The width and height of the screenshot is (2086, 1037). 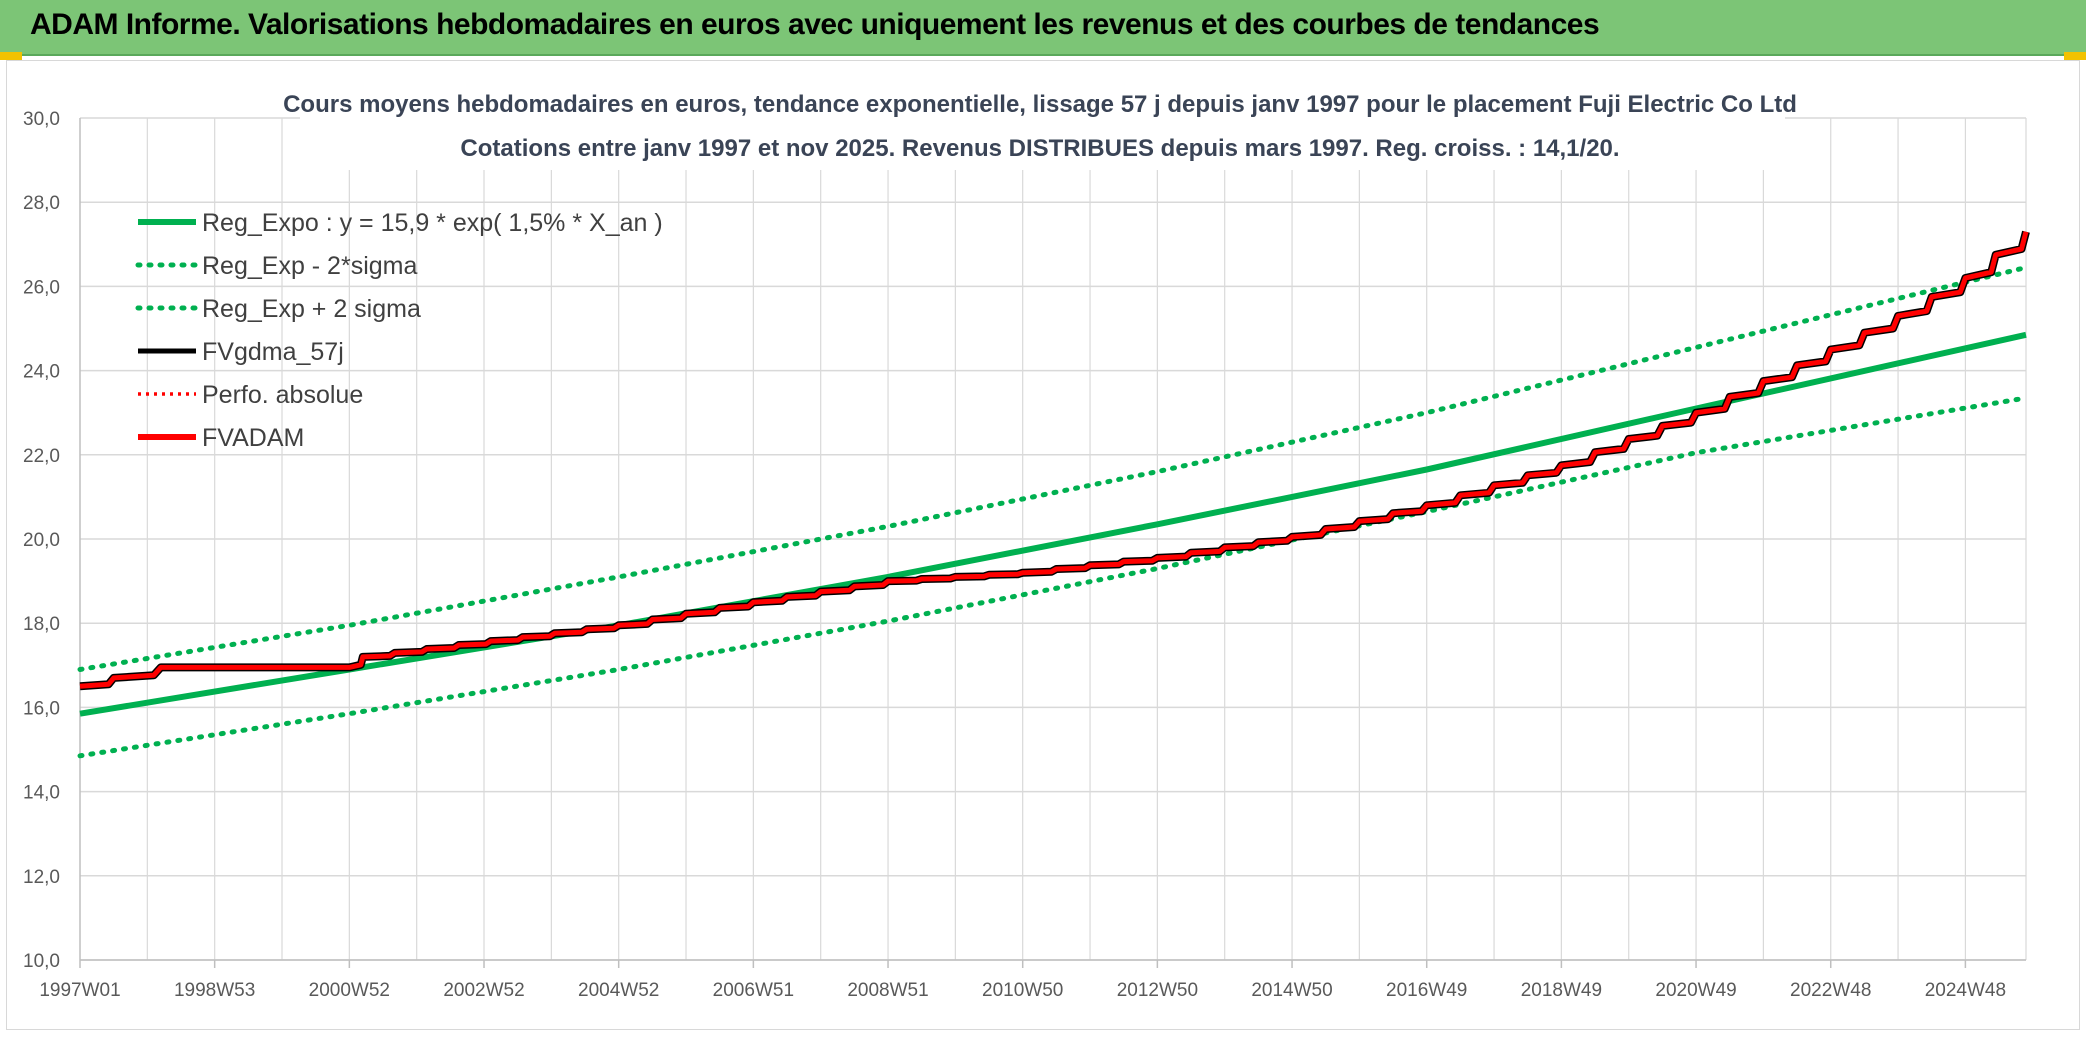 What do you see at coordinates (1042, 126) in the screenshot?
I see `title-background` at bounding box center [1042, 126].